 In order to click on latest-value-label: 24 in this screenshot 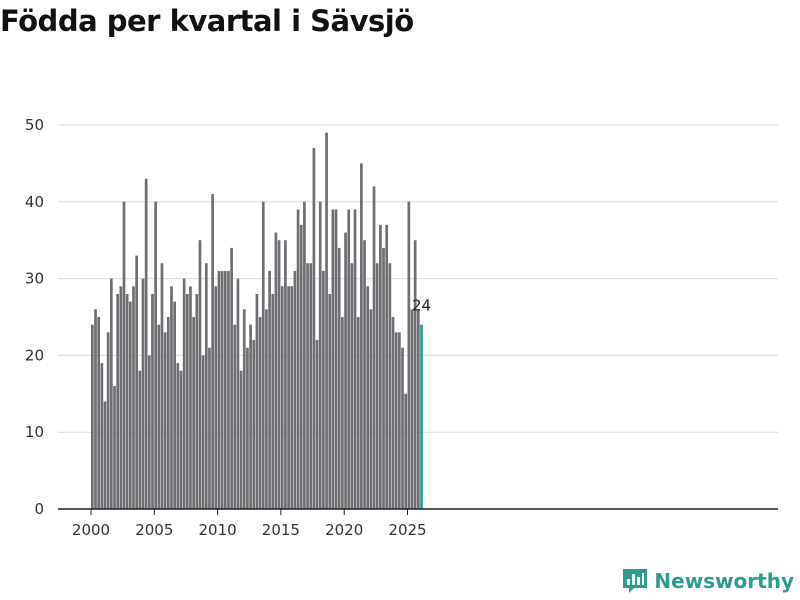, I will do `click(421, 306)`.